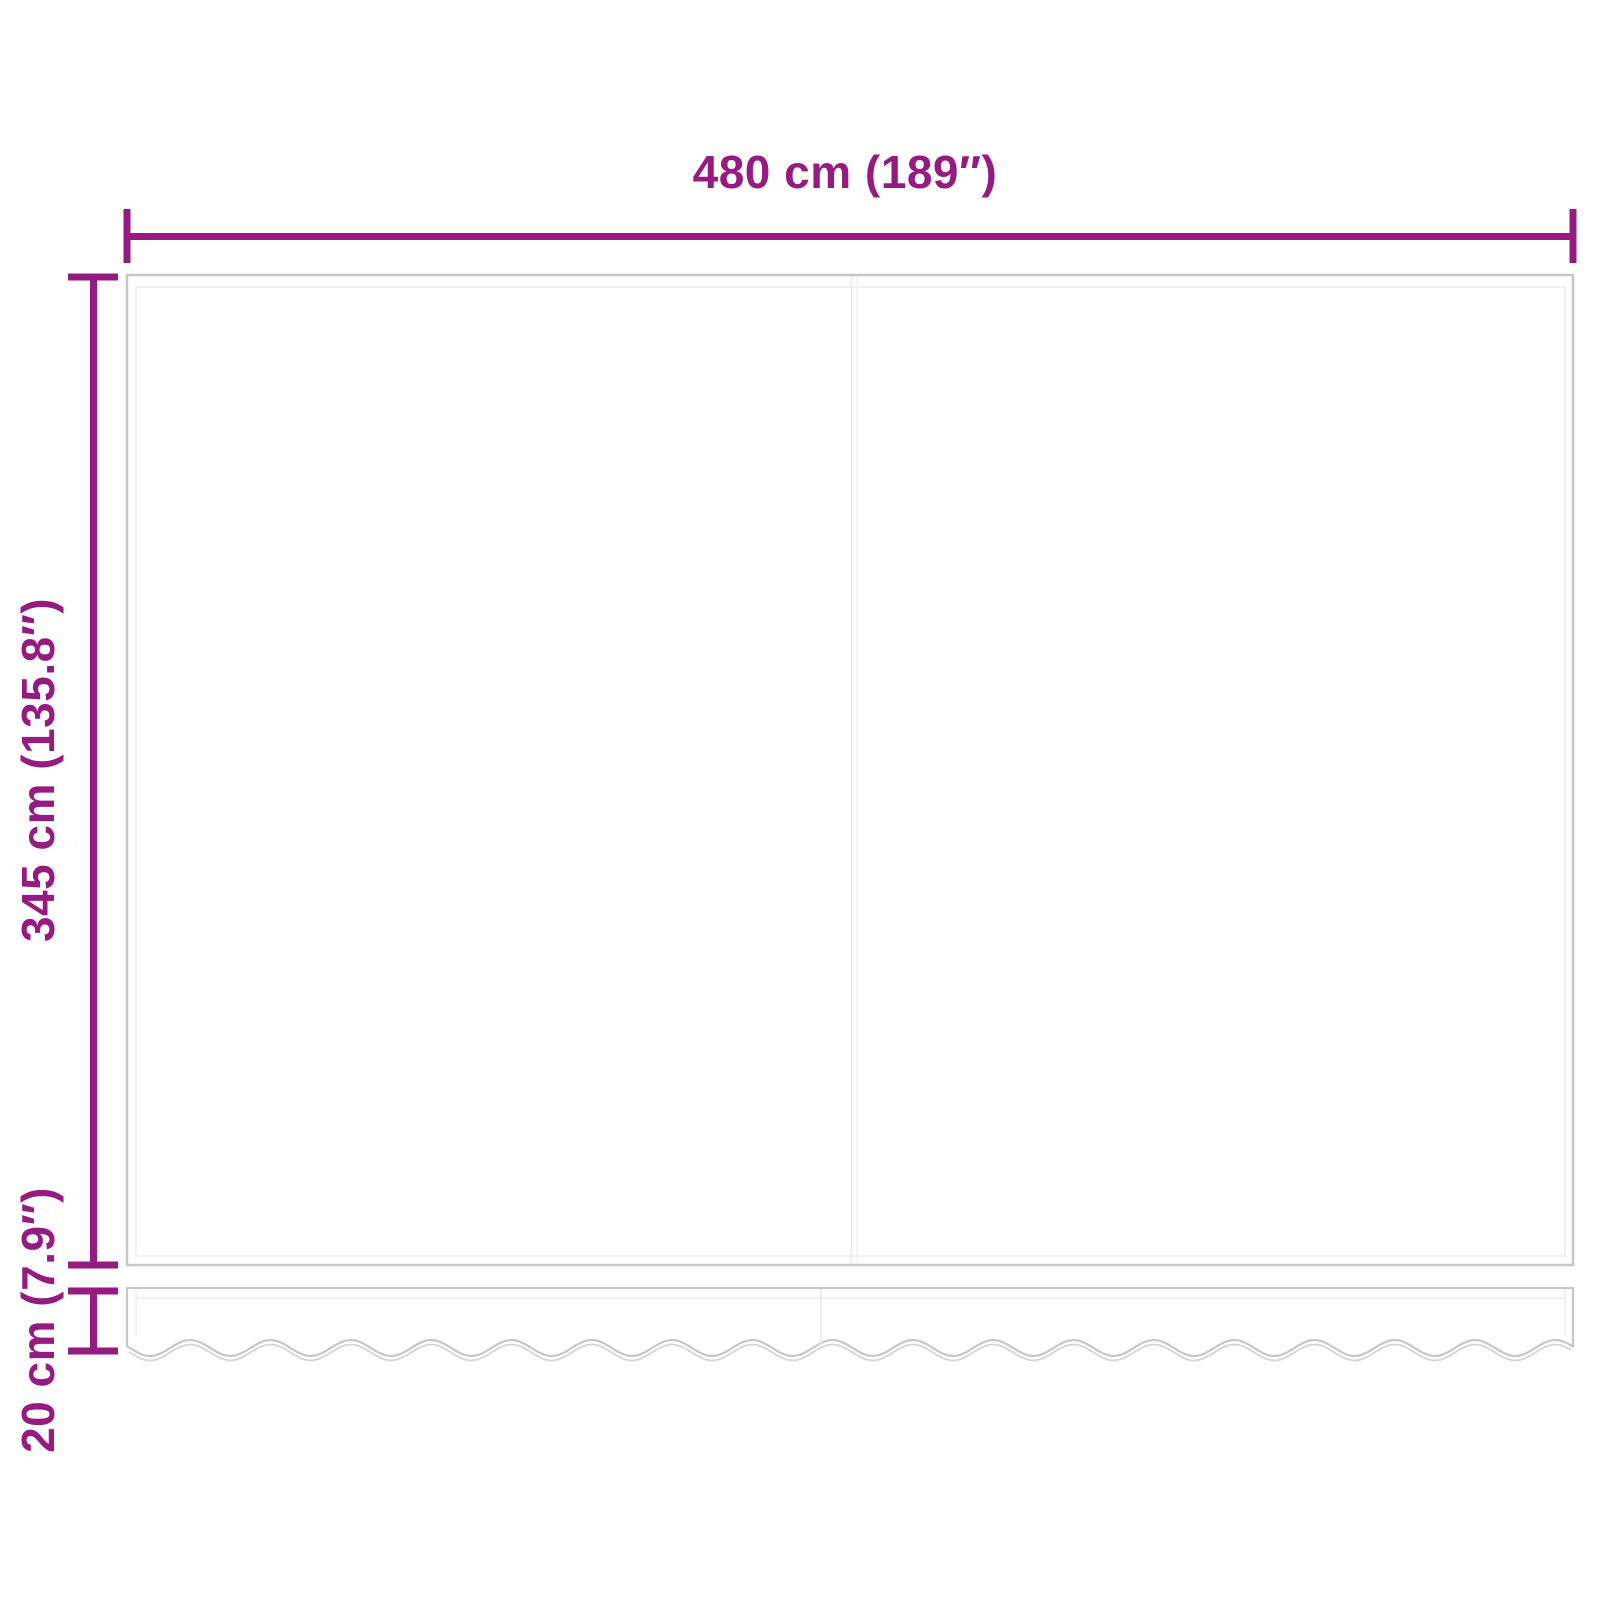 This screenshot has height=1600, width=1600. Describe the element at coordinates (38, 770) in the screenshot. I see `height-dimension-label: 345 cm (135.8″)` at that location.